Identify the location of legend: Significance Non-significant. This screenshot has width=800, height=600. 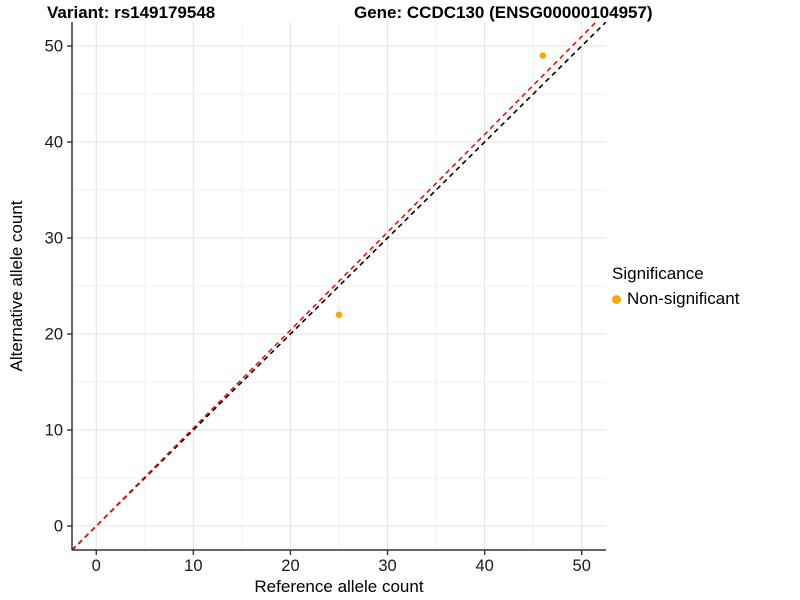
(675, 286).